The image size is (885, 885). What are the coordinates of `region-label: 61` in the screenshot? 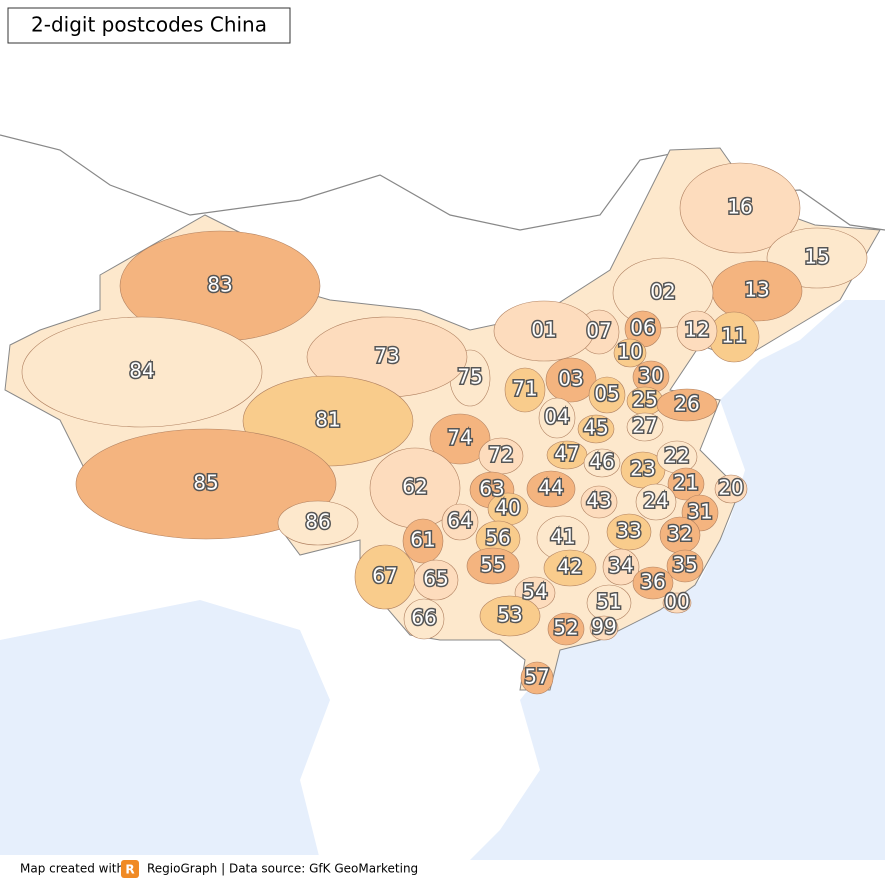 It's located at (422, 540).